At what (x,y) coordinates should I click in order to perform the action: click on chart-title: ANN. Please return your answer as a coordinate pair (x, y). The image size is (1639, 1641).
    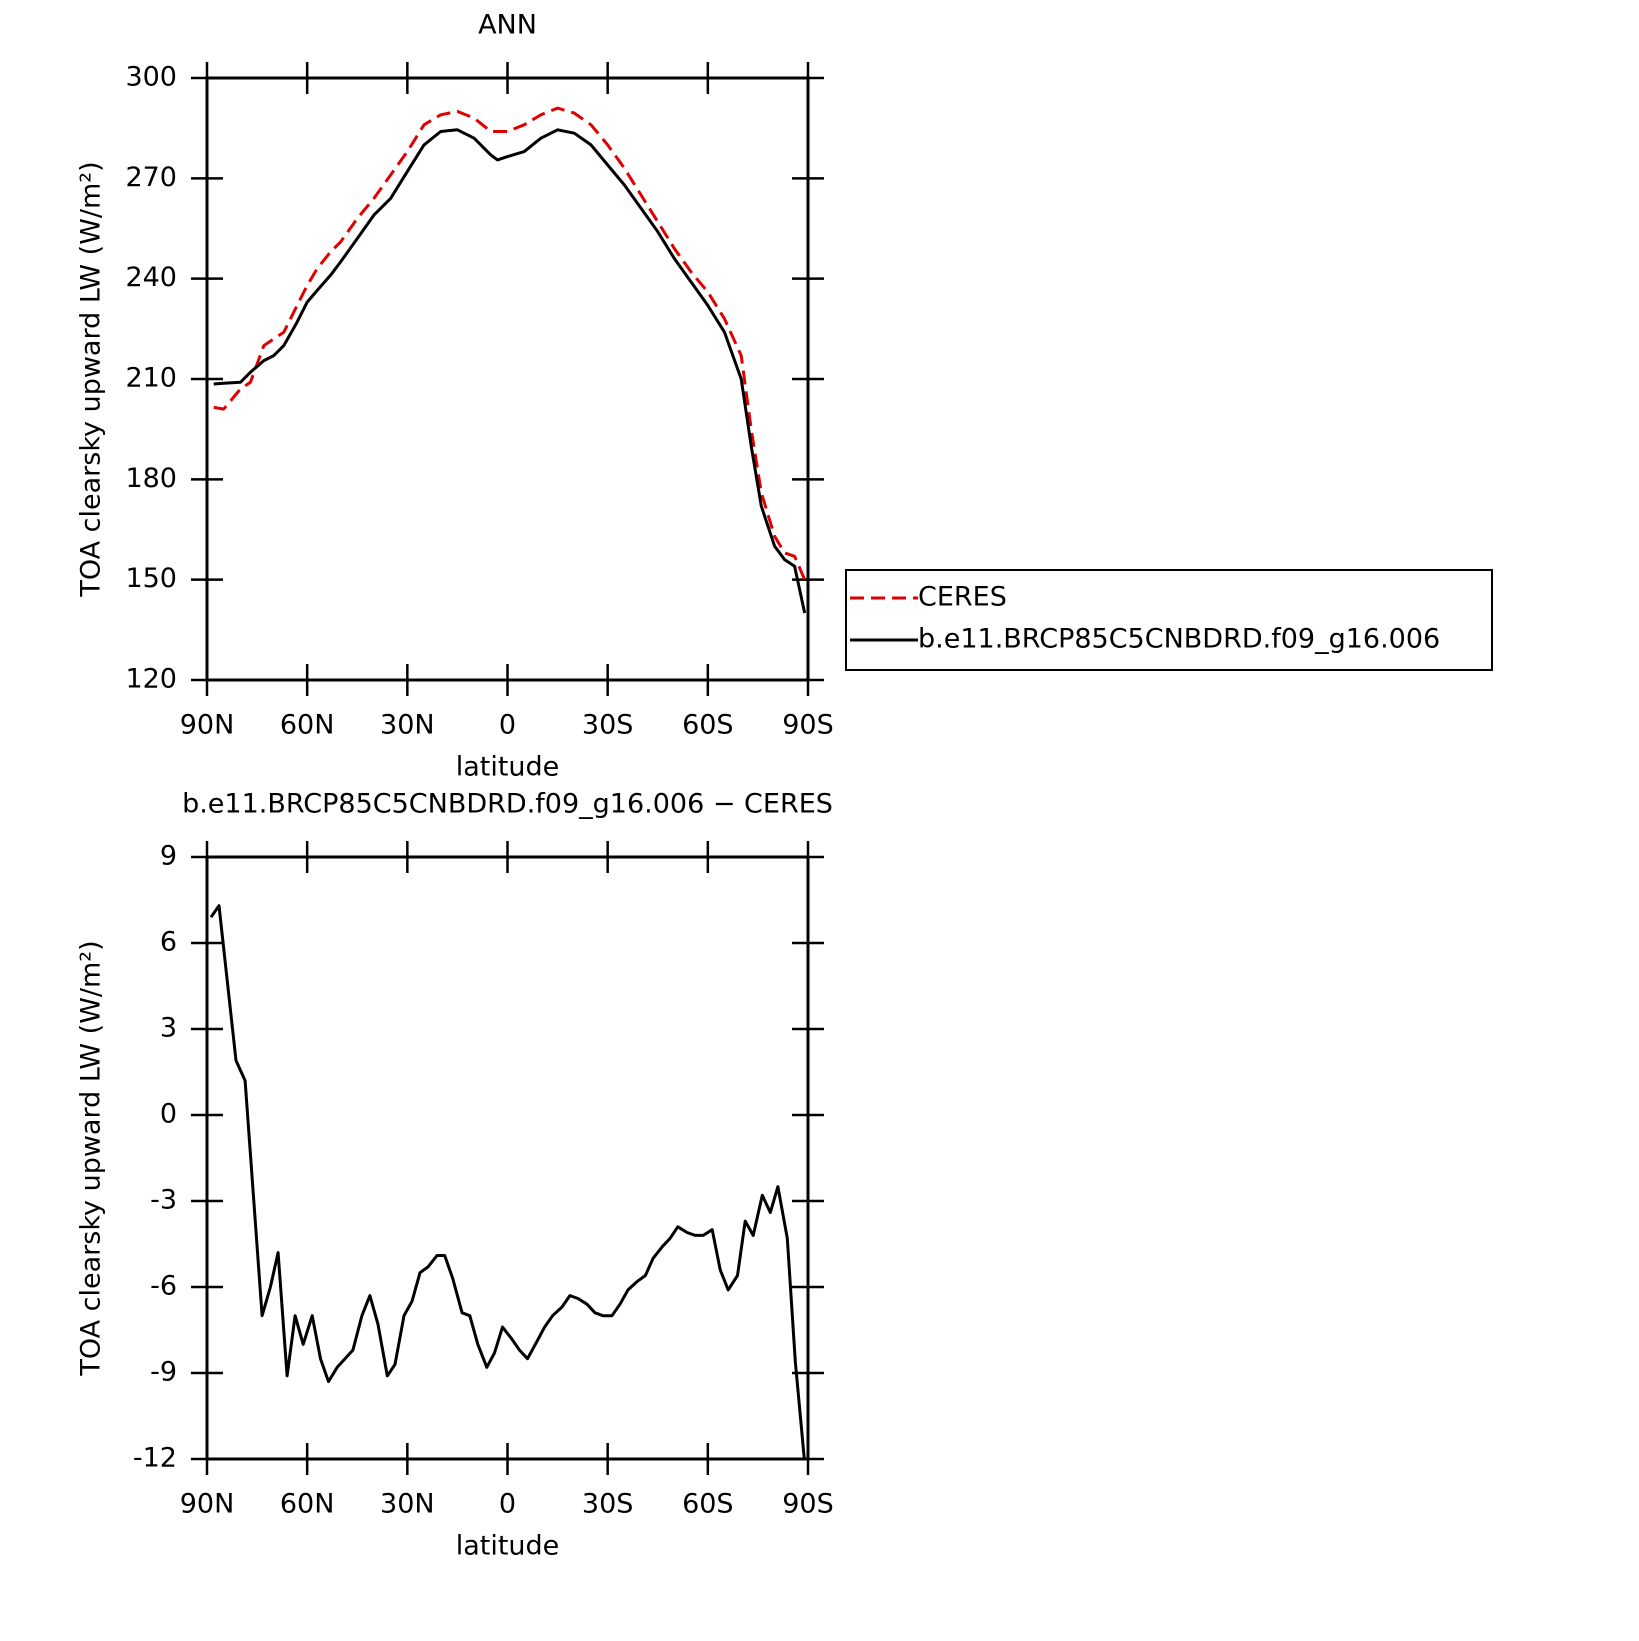
    Looking at the image, I should click on (507, 25).